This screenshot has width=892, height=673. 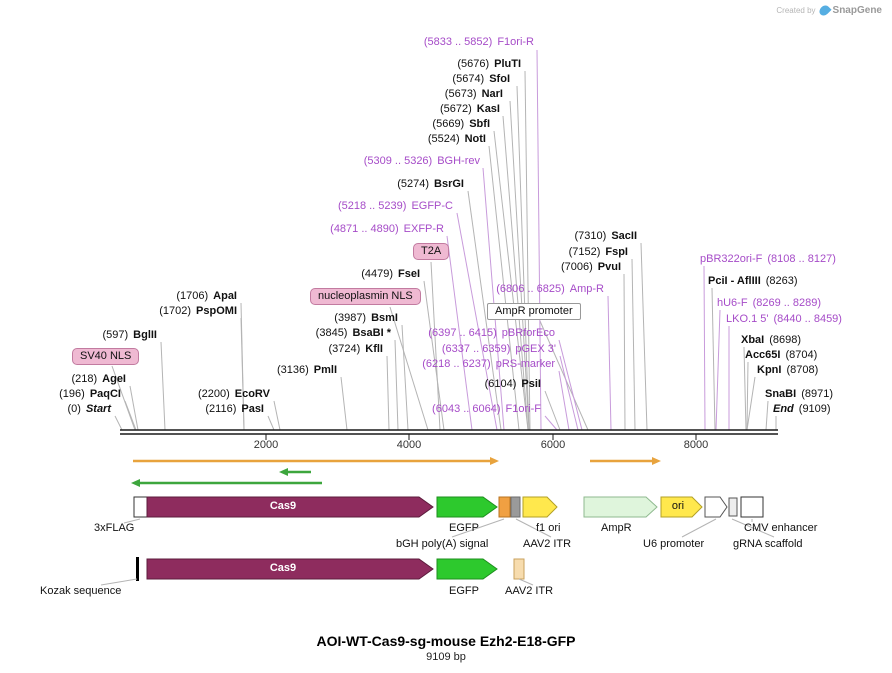 I want to click on orf-arrows, so click(x=396, y=472).